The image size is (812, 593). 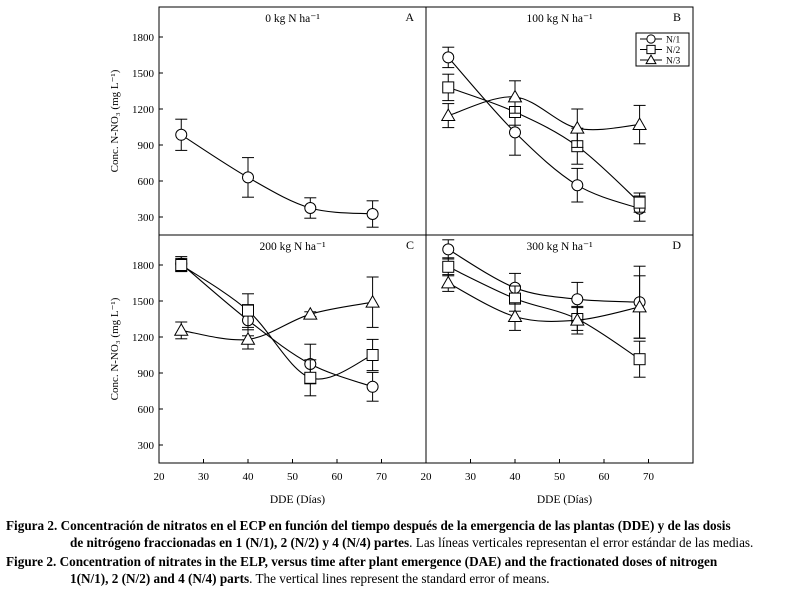 I want to click on legend-marker-circle, so click(x=651, y=39).